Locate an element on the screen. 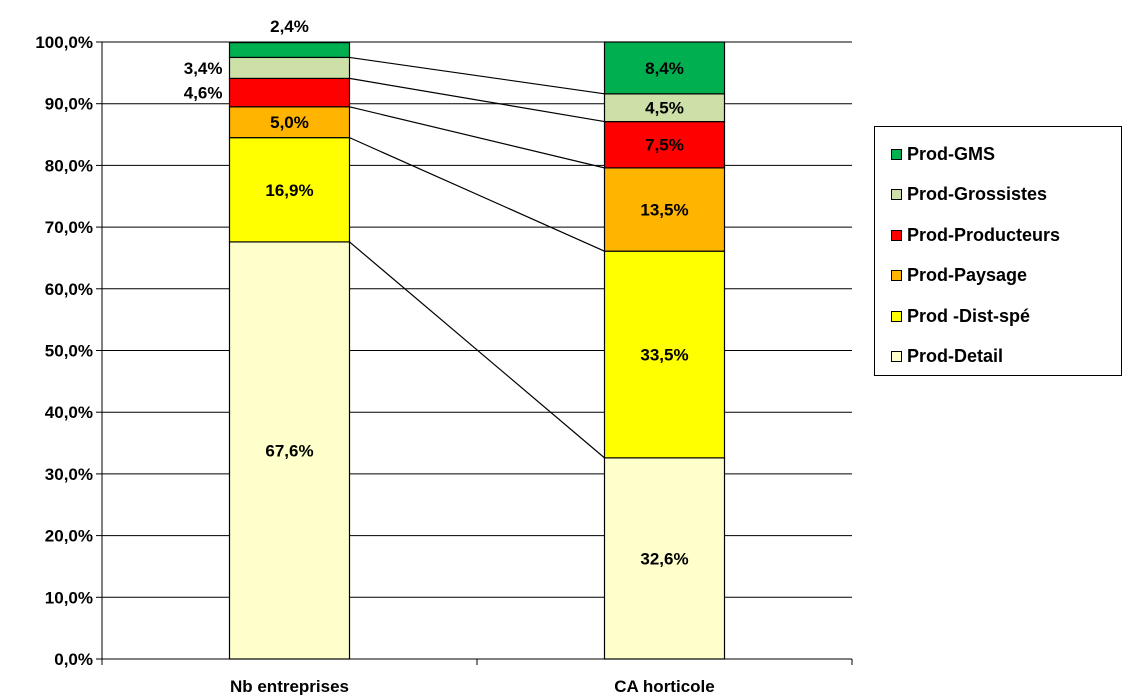 The height and width of the screenshot is (695, 1122). y-tick-label: 20,0% is located at coordinates (69, 536).